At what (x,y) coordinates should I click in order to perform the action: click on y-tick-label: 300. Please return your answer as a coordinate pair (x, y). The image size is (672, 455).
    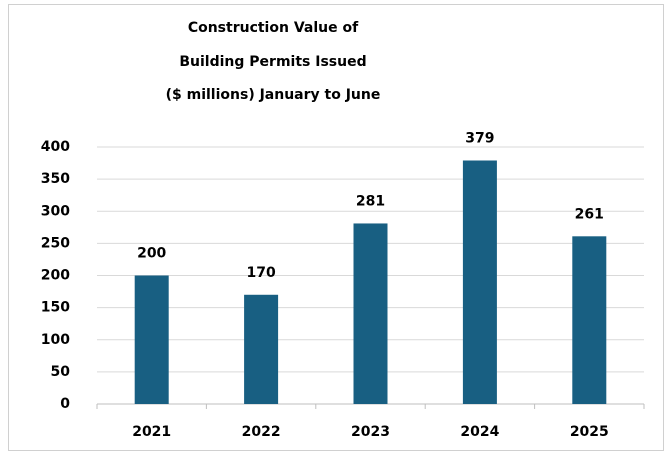
    Looking at the image, I should click on (55, 211).